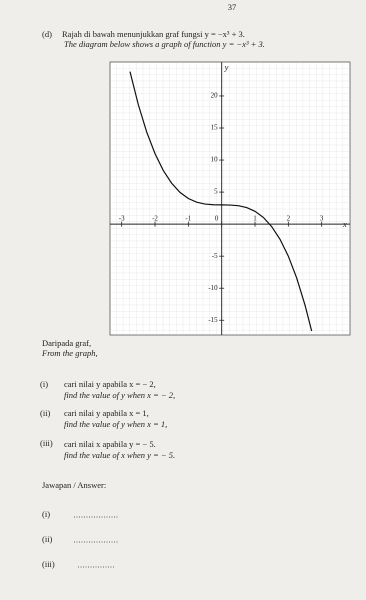 This screenshot has width=366, height=600. What do you see at coordinates (344, 224) in the screenshot?
I see `x-axis-label: x` at bounding box center [344, 224].